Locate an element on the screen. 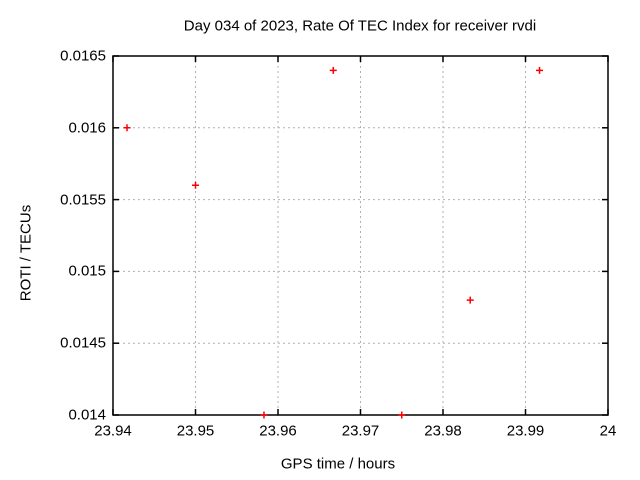  y-tick-label: 0.0165 is located at coordinates (83, 56).